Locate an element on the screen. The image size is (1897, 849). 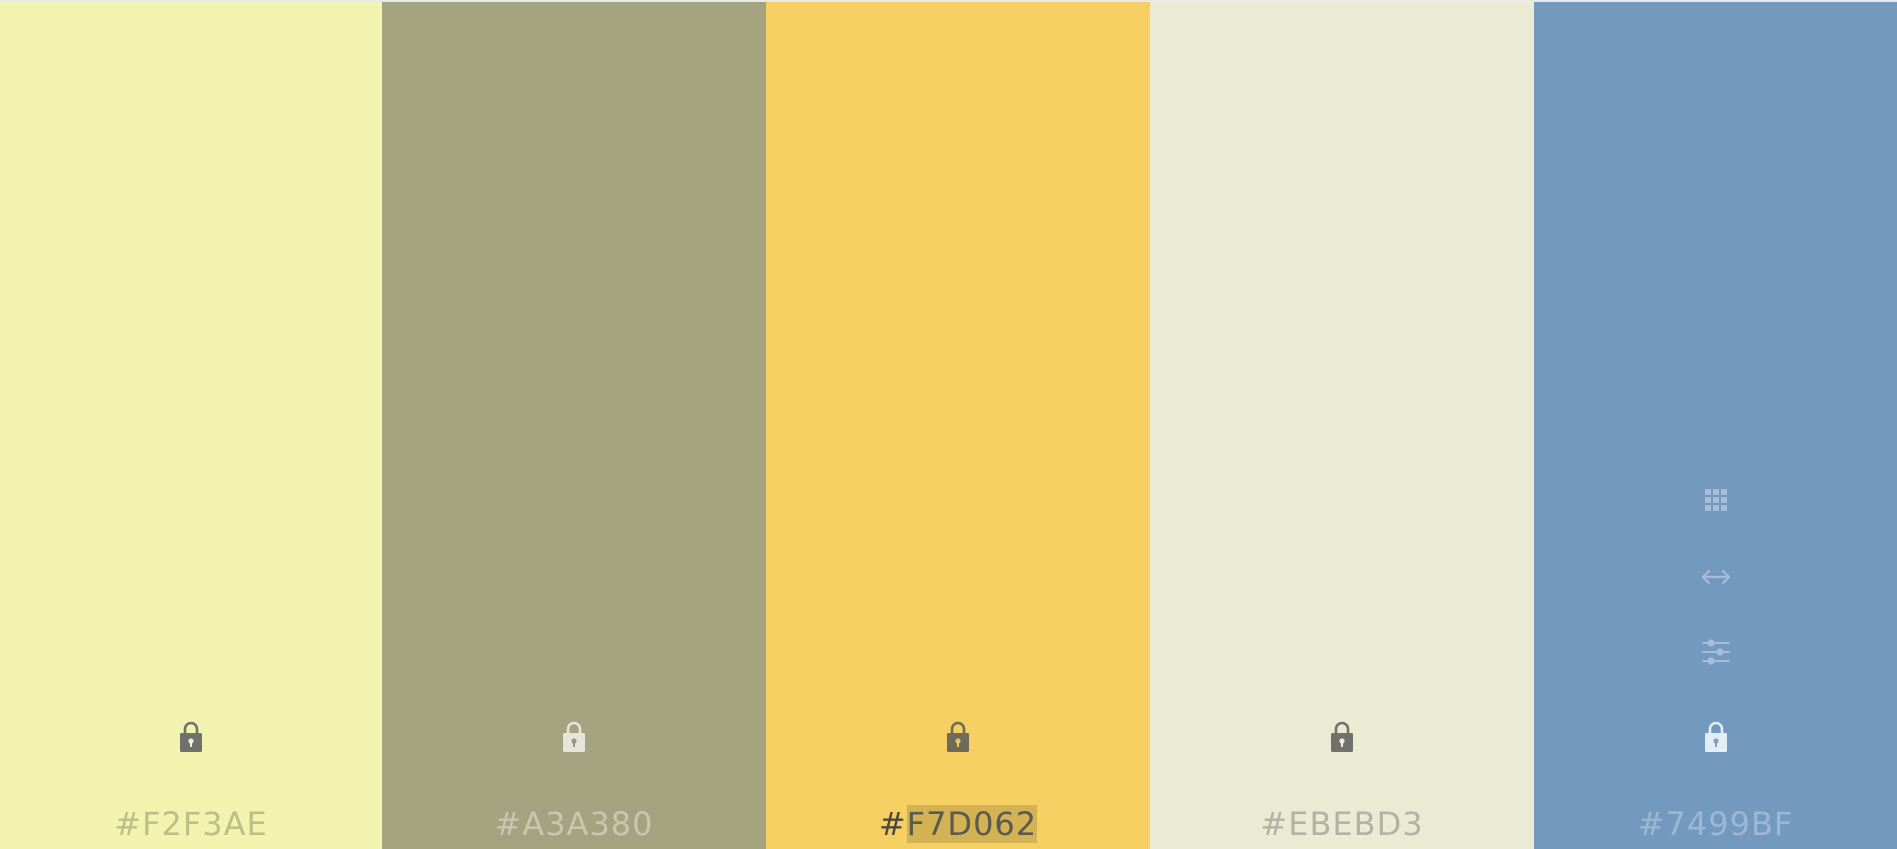
hex-code-text: #F2F3AE is located at coordinates (191, 824).